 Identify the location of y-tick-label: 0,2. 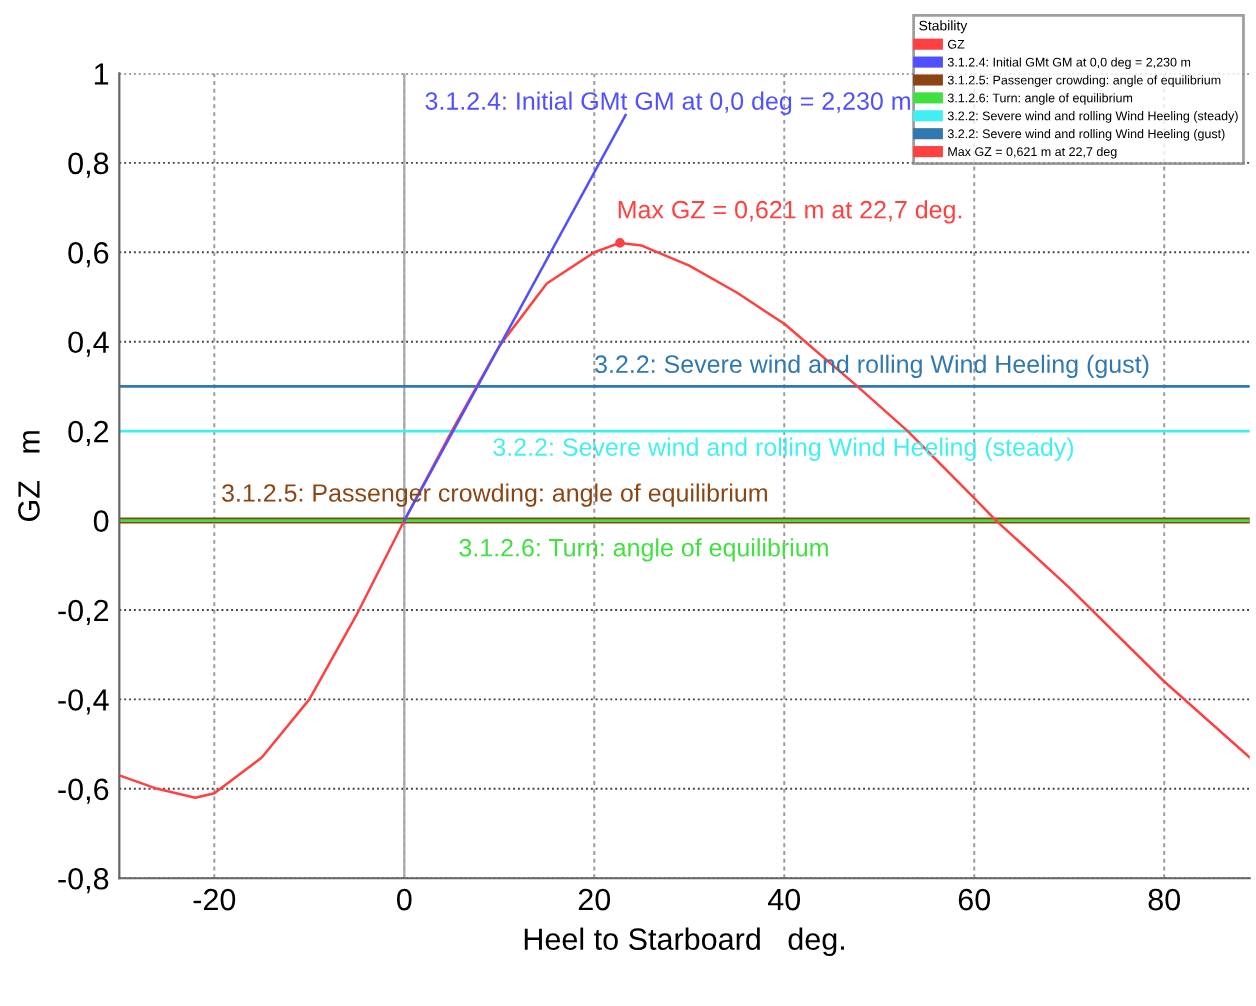
(88, 433).